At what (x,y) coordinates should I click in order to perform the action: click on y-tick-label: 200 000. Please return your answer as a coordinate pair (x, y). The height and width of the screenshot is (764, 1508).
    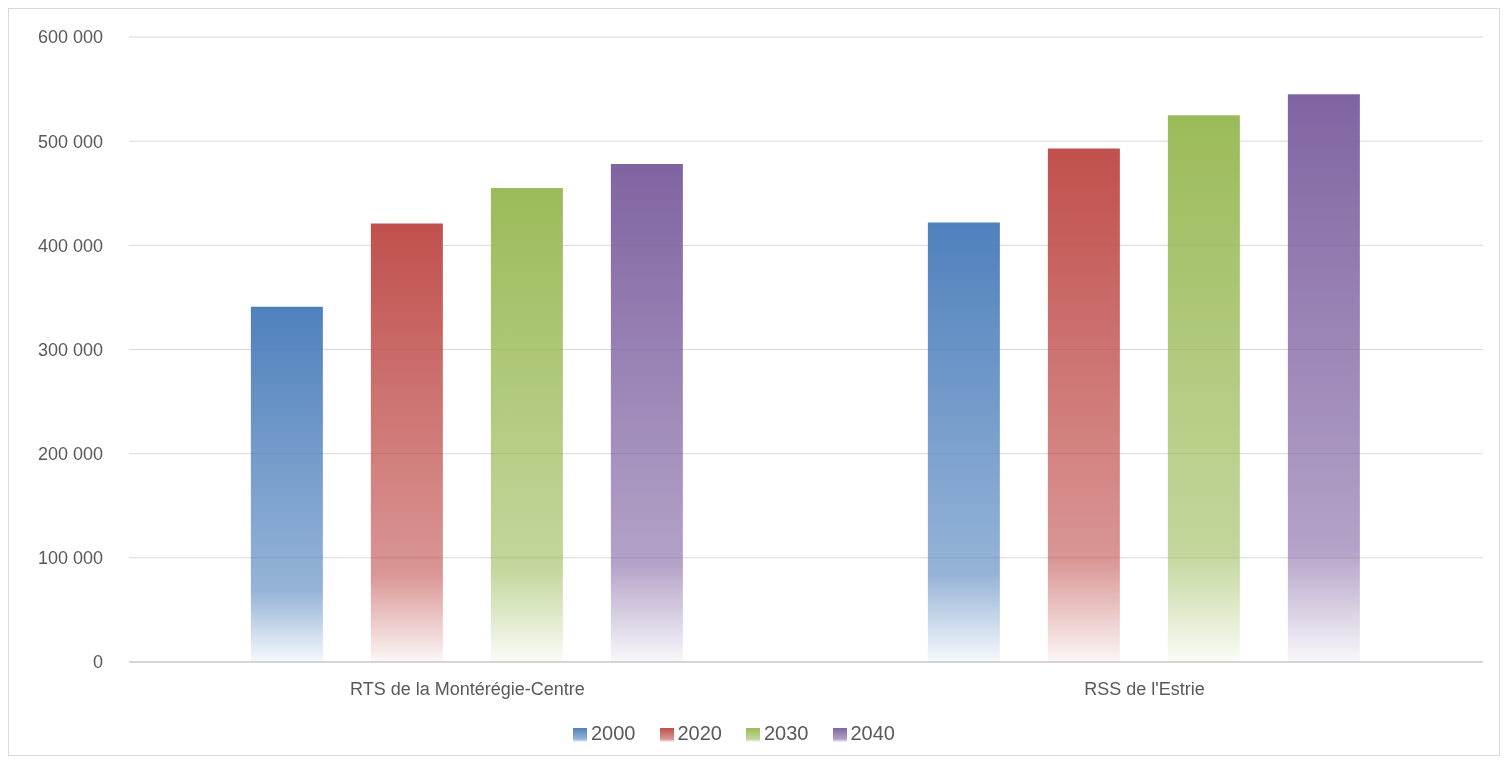
    Looking at the image, I should click on (70, 454).